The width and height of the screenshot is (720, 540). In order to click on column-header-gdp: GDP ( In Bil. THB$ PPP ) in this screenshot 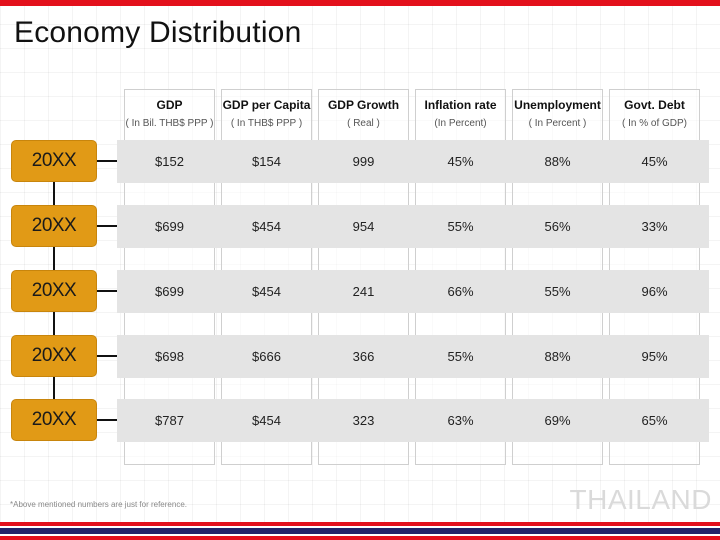, I will do `click(169, 115)`.